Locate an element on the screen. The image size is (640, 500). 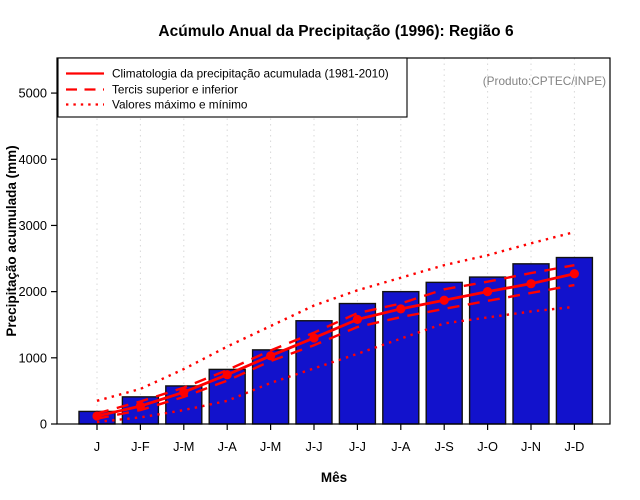
x-tick-label: J is located at coordinates (97, 446).